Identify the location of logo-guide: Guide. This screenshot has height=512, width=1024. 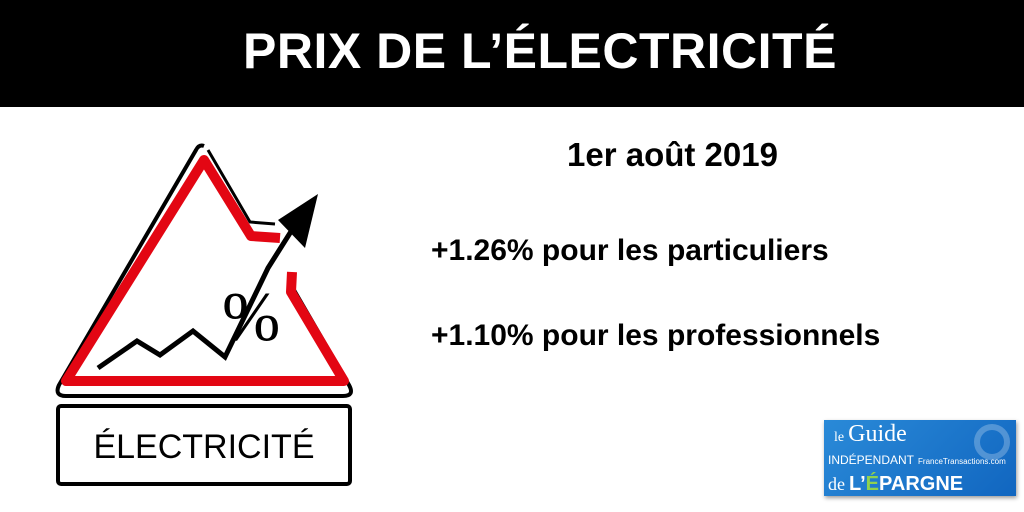
(877, 434).